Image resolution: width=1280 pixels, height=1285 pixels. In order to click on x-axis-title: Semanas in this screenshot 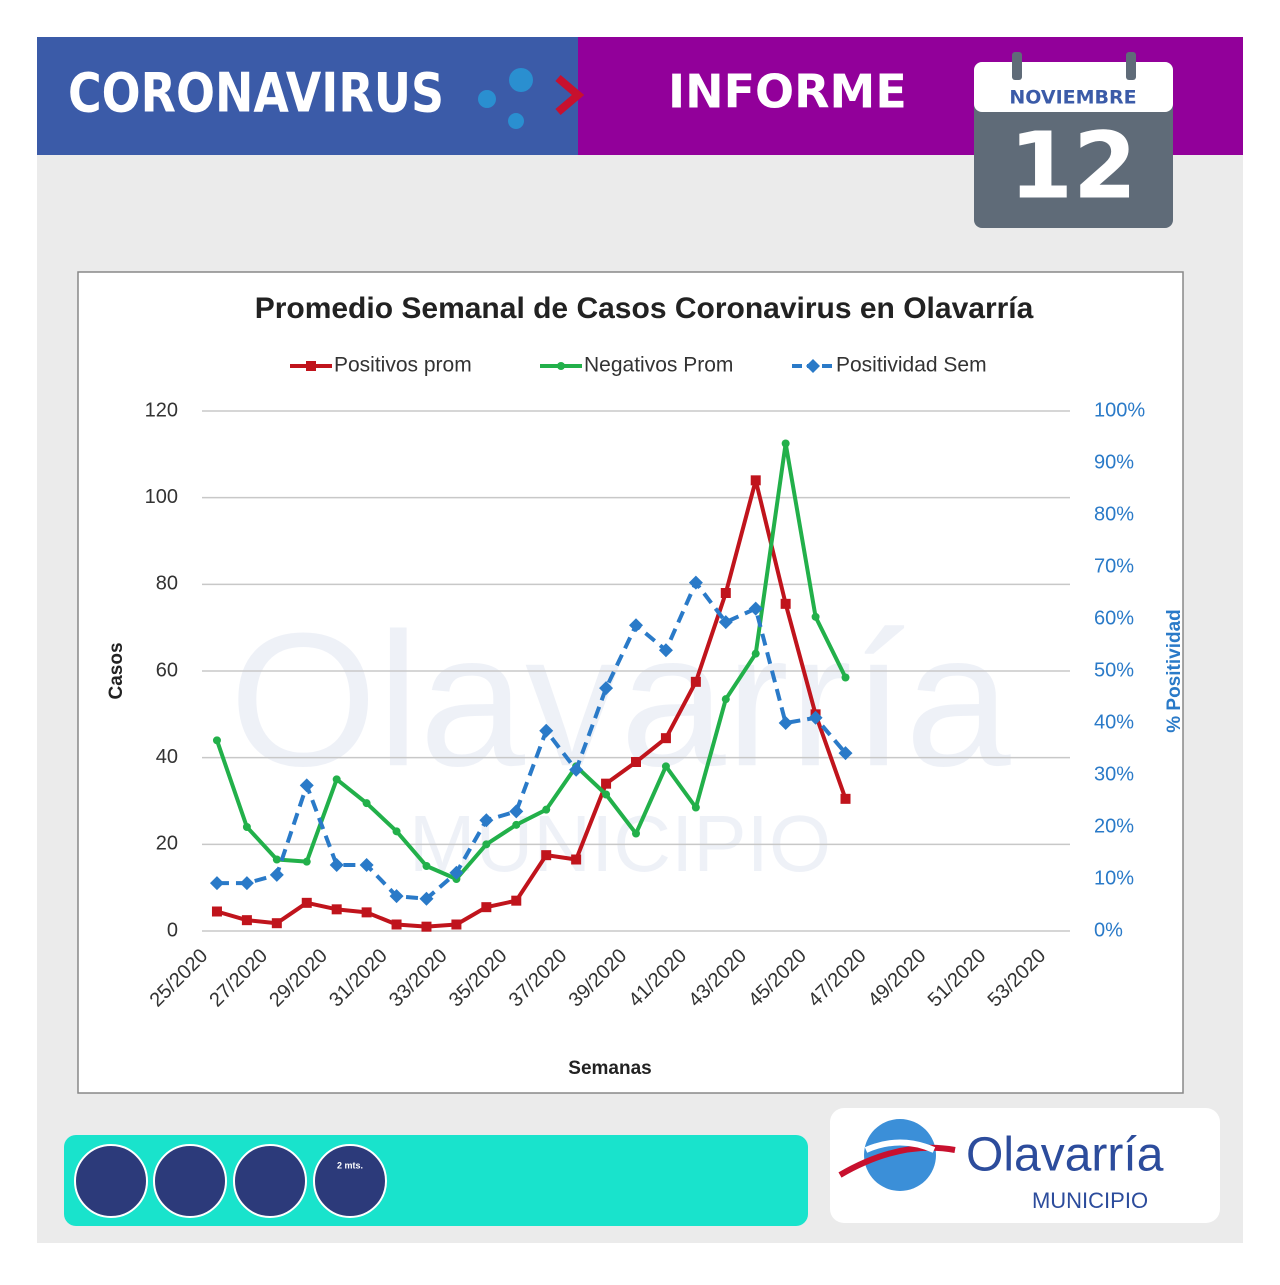, I will do `click(609, 1068)`.